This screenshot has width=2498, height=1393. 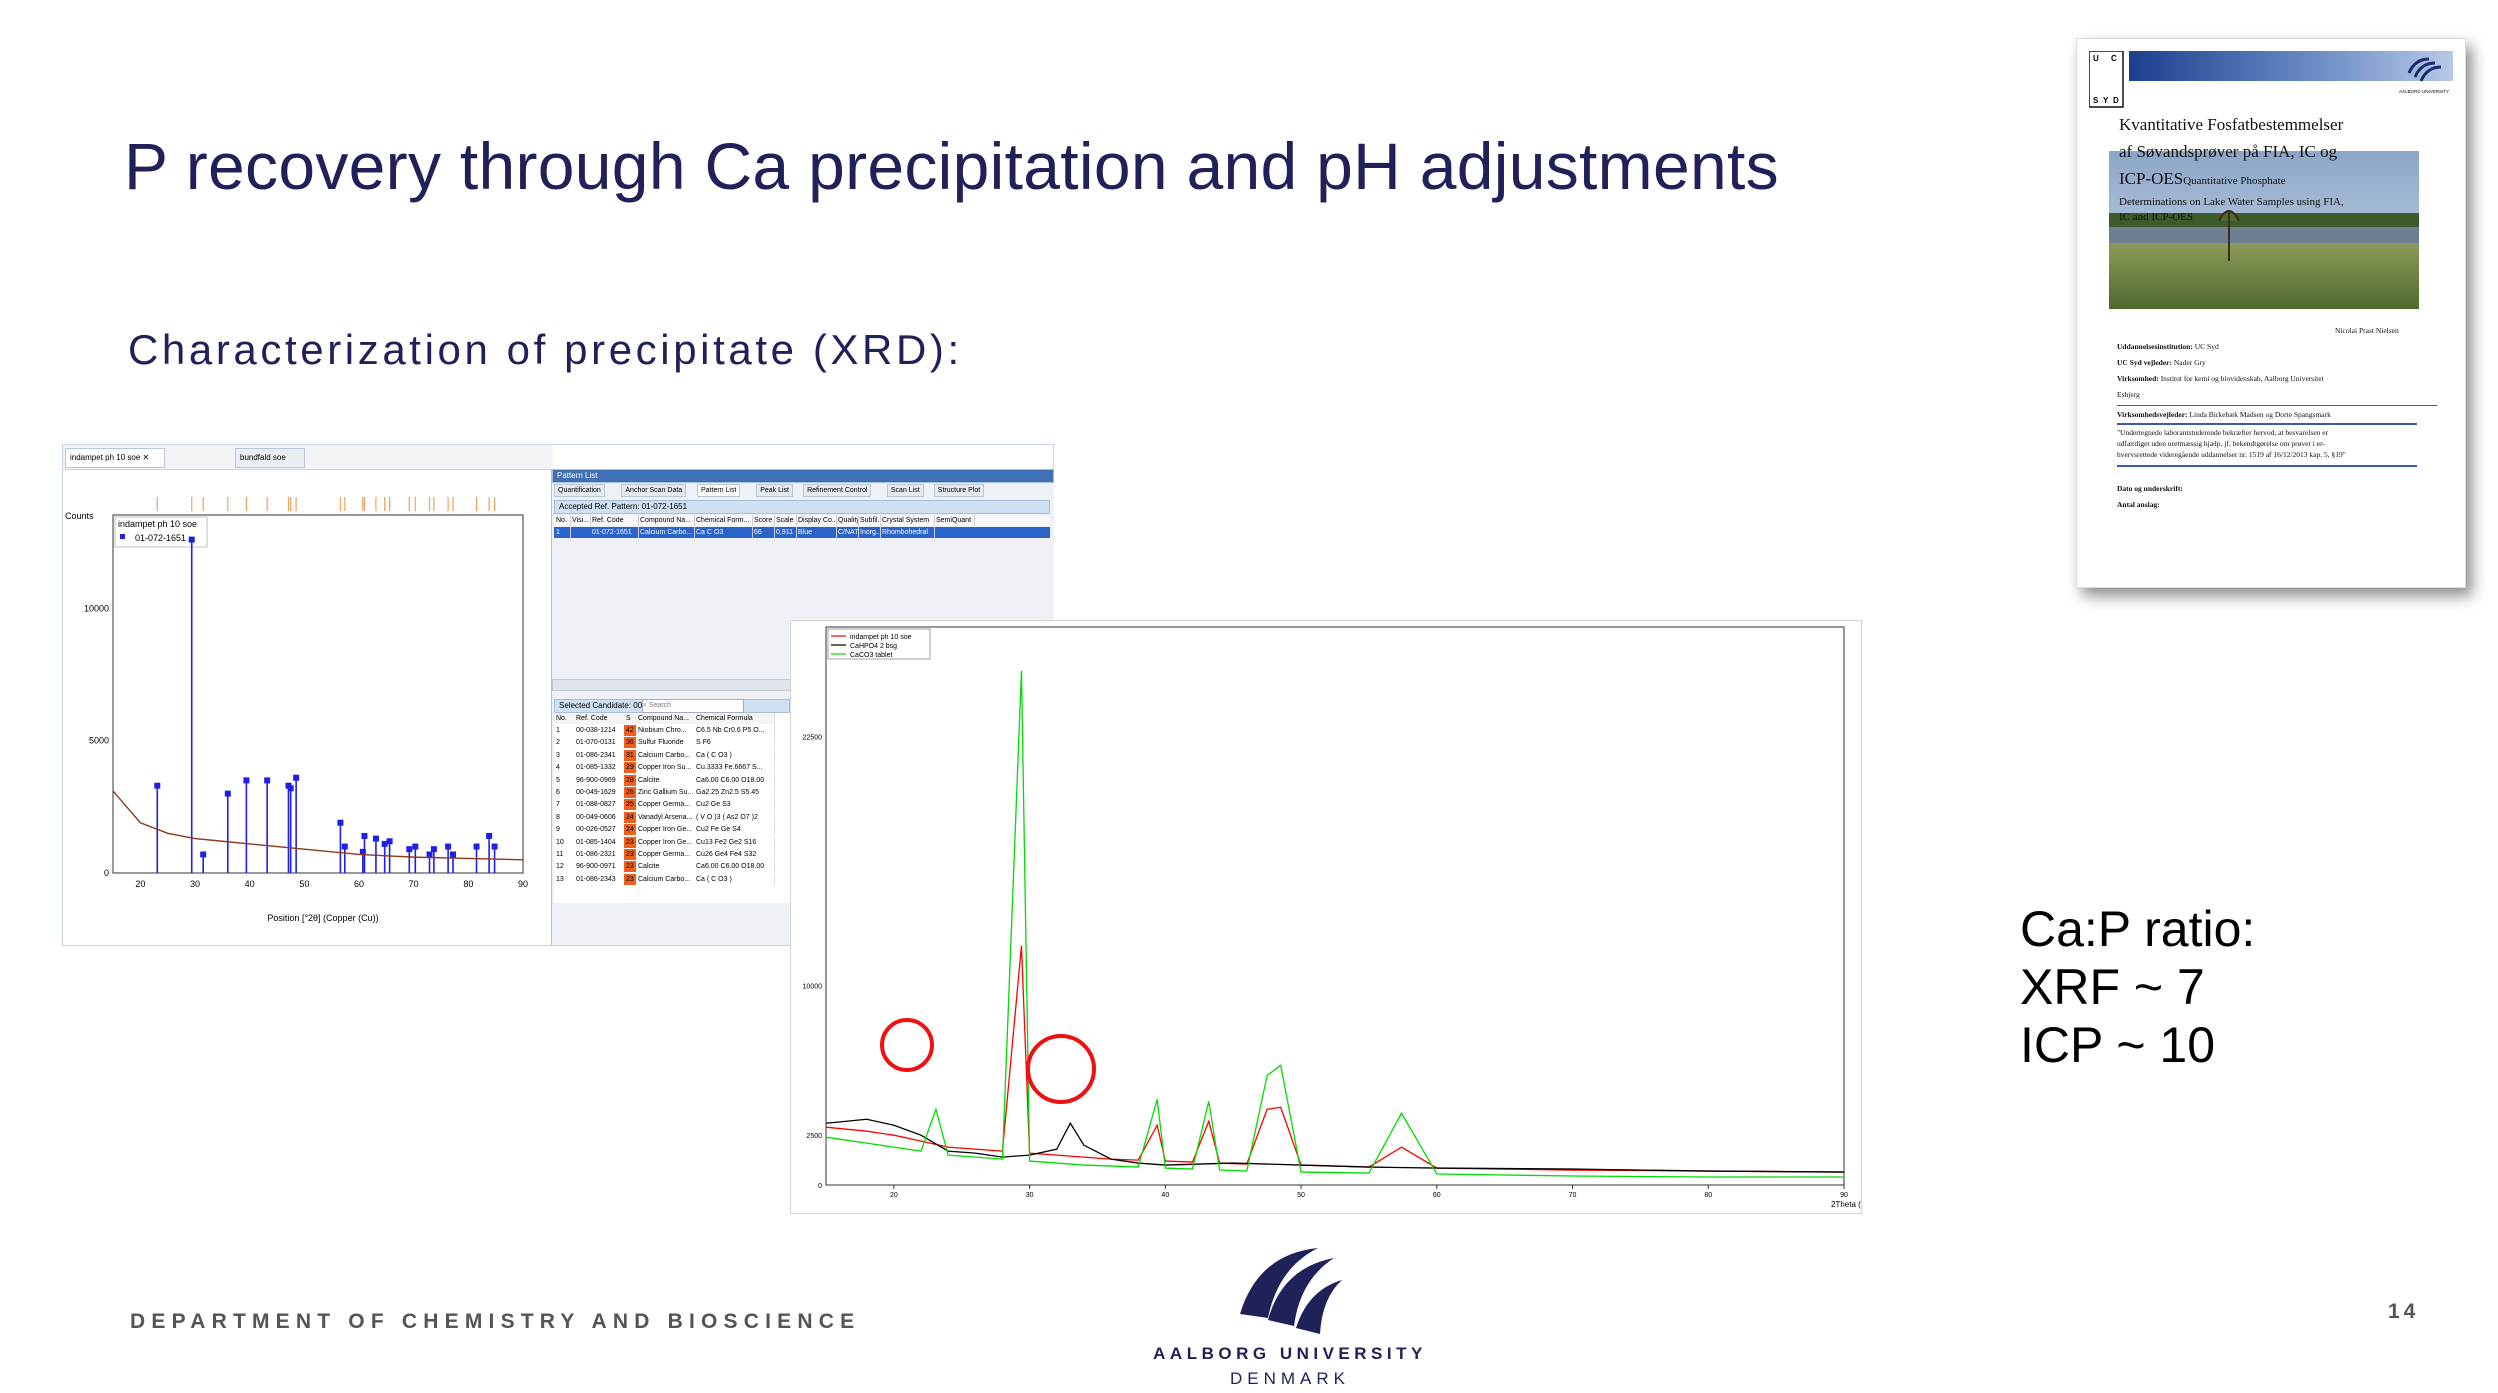 I want to click on table-cell: Sulfur Fluoride, so click(x=665, y=743).